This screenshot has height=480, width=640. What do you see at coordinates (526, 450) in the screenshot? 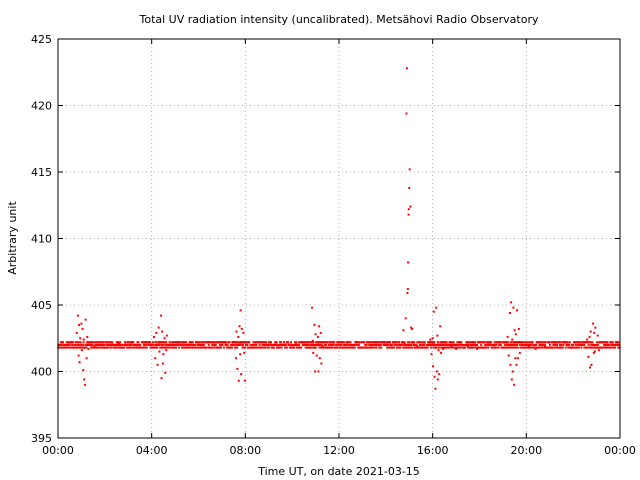
I see `x-tick-label: 20:00` at bounding box center [526, 450].